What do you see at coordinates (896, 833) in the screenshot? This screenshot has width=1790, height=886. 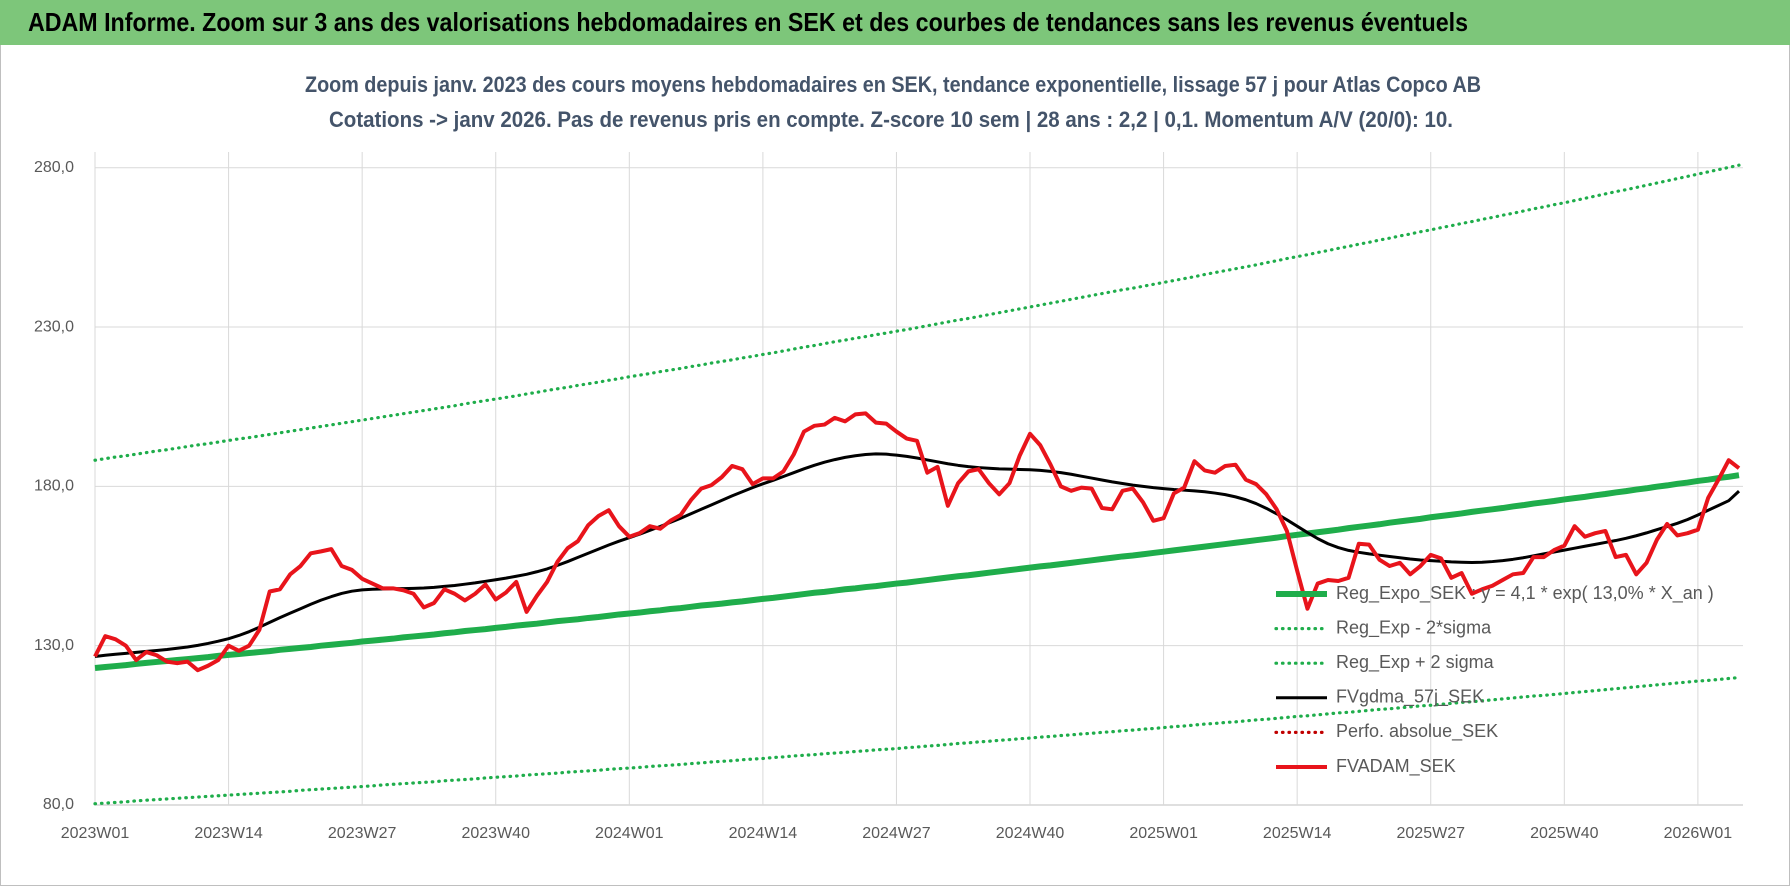 I see `x-tick-label: 2024W27` at bounding box center [896, 833].